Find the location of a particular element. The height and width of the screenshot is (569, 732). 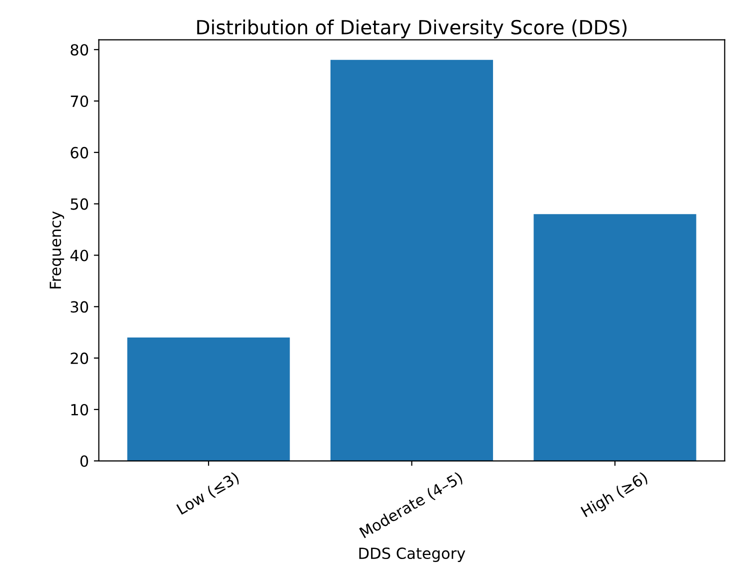

y-tick-label: 10 is located at coordinates (79, 410).